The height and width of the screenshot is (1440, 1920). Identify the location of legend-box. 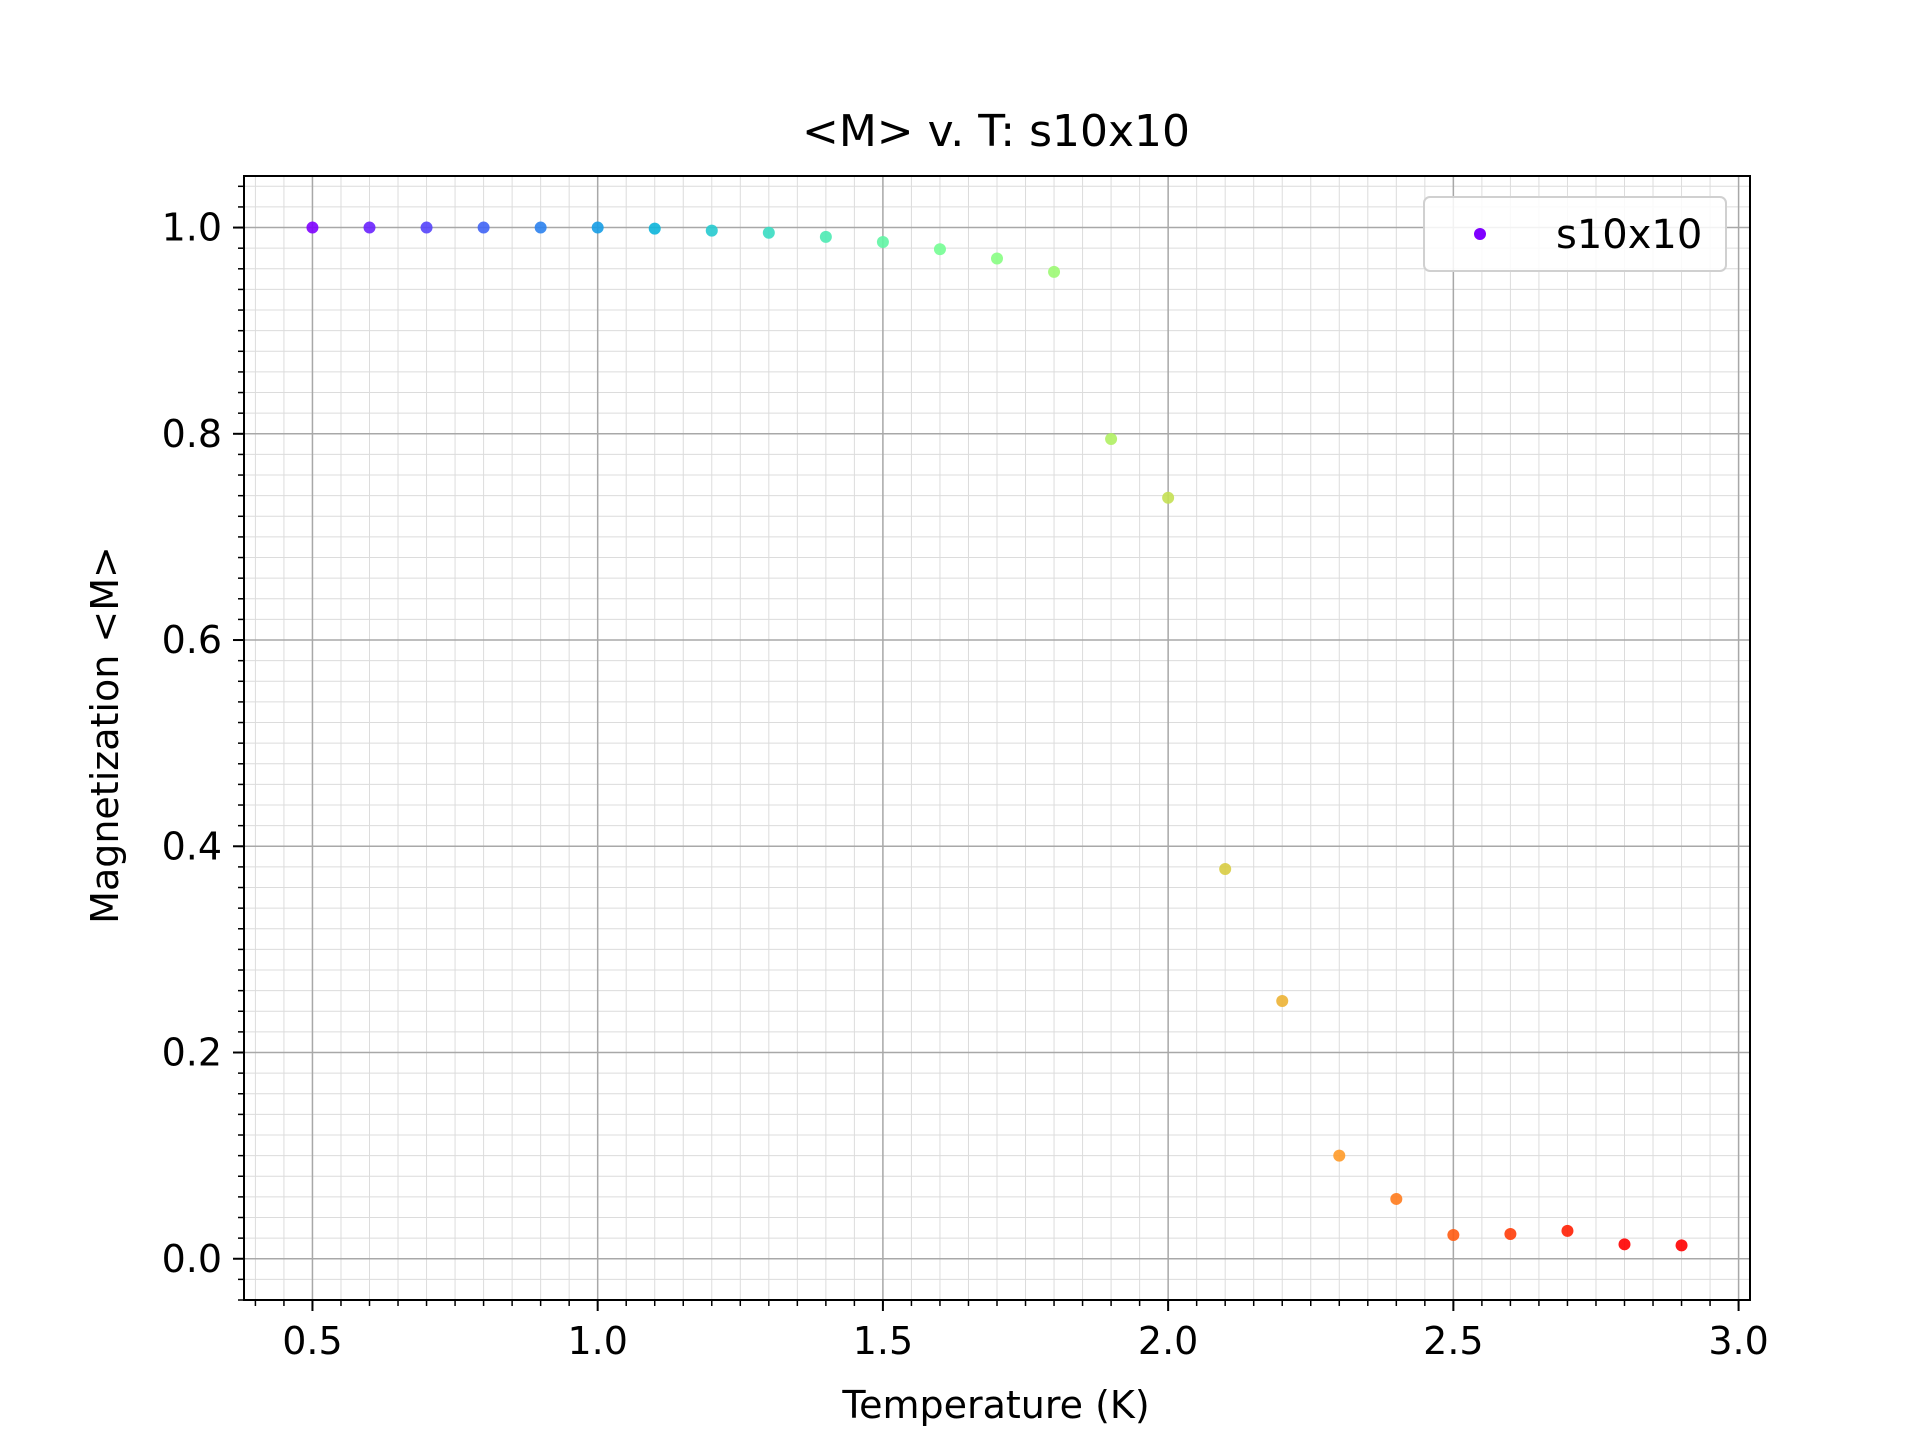
(1575, 234).